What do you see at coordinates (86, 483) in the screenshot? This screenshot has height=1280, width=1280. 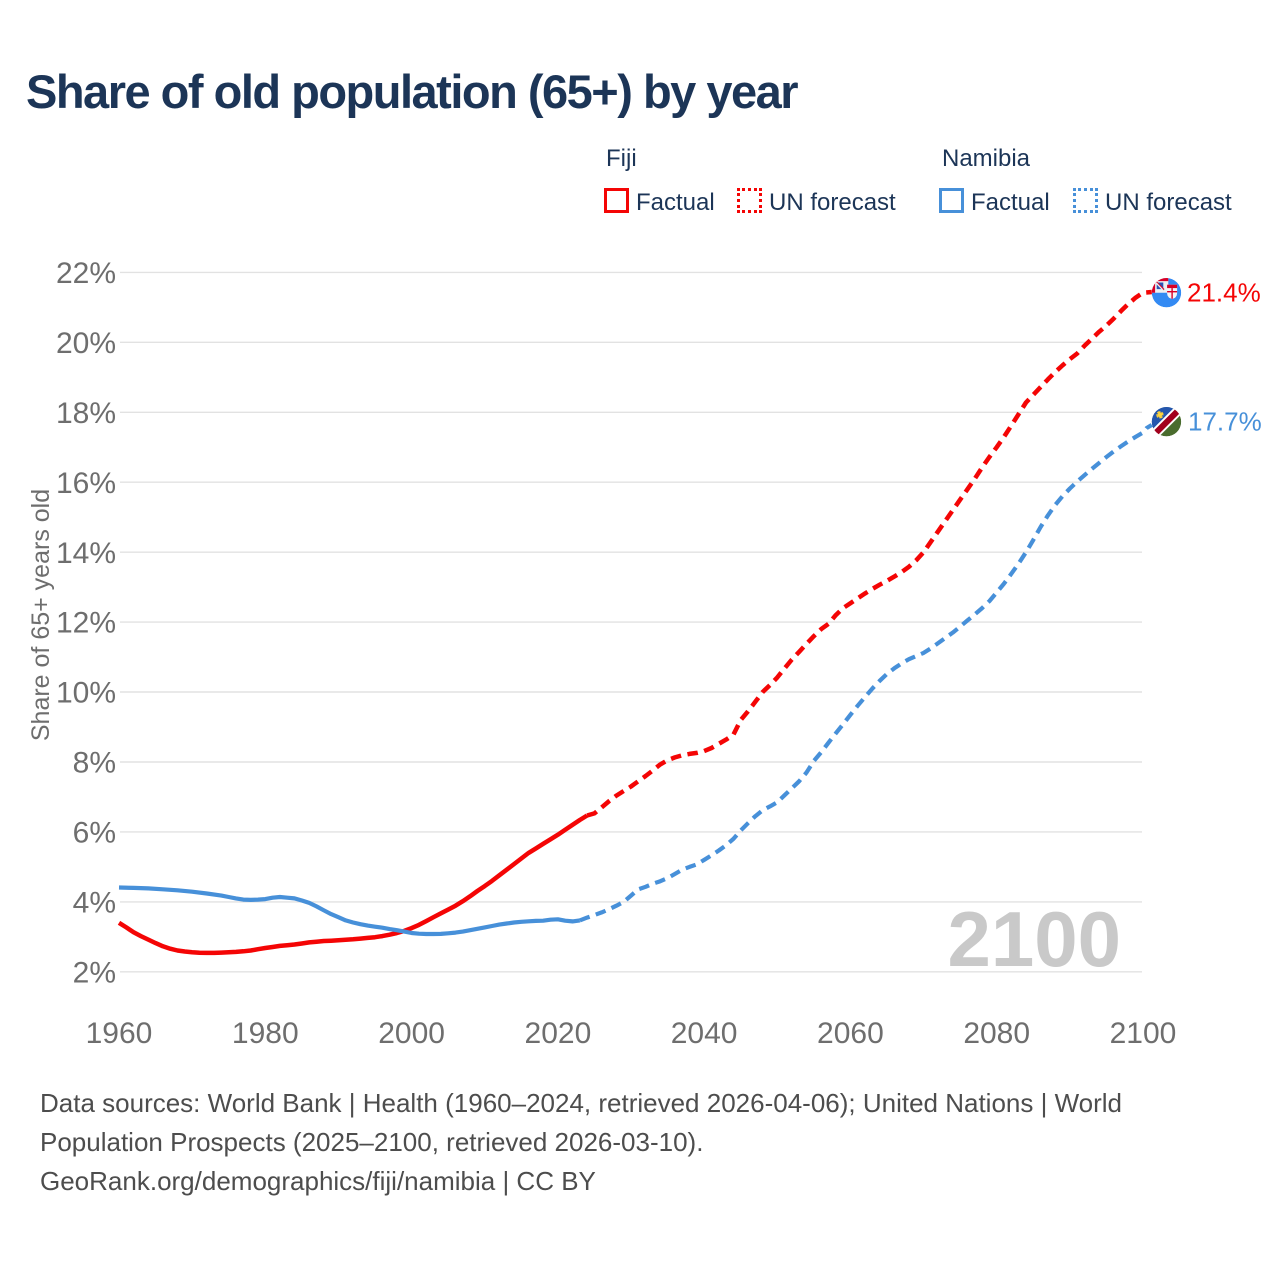 I see `svg-text: 16%` at bounding box center [86, 483].